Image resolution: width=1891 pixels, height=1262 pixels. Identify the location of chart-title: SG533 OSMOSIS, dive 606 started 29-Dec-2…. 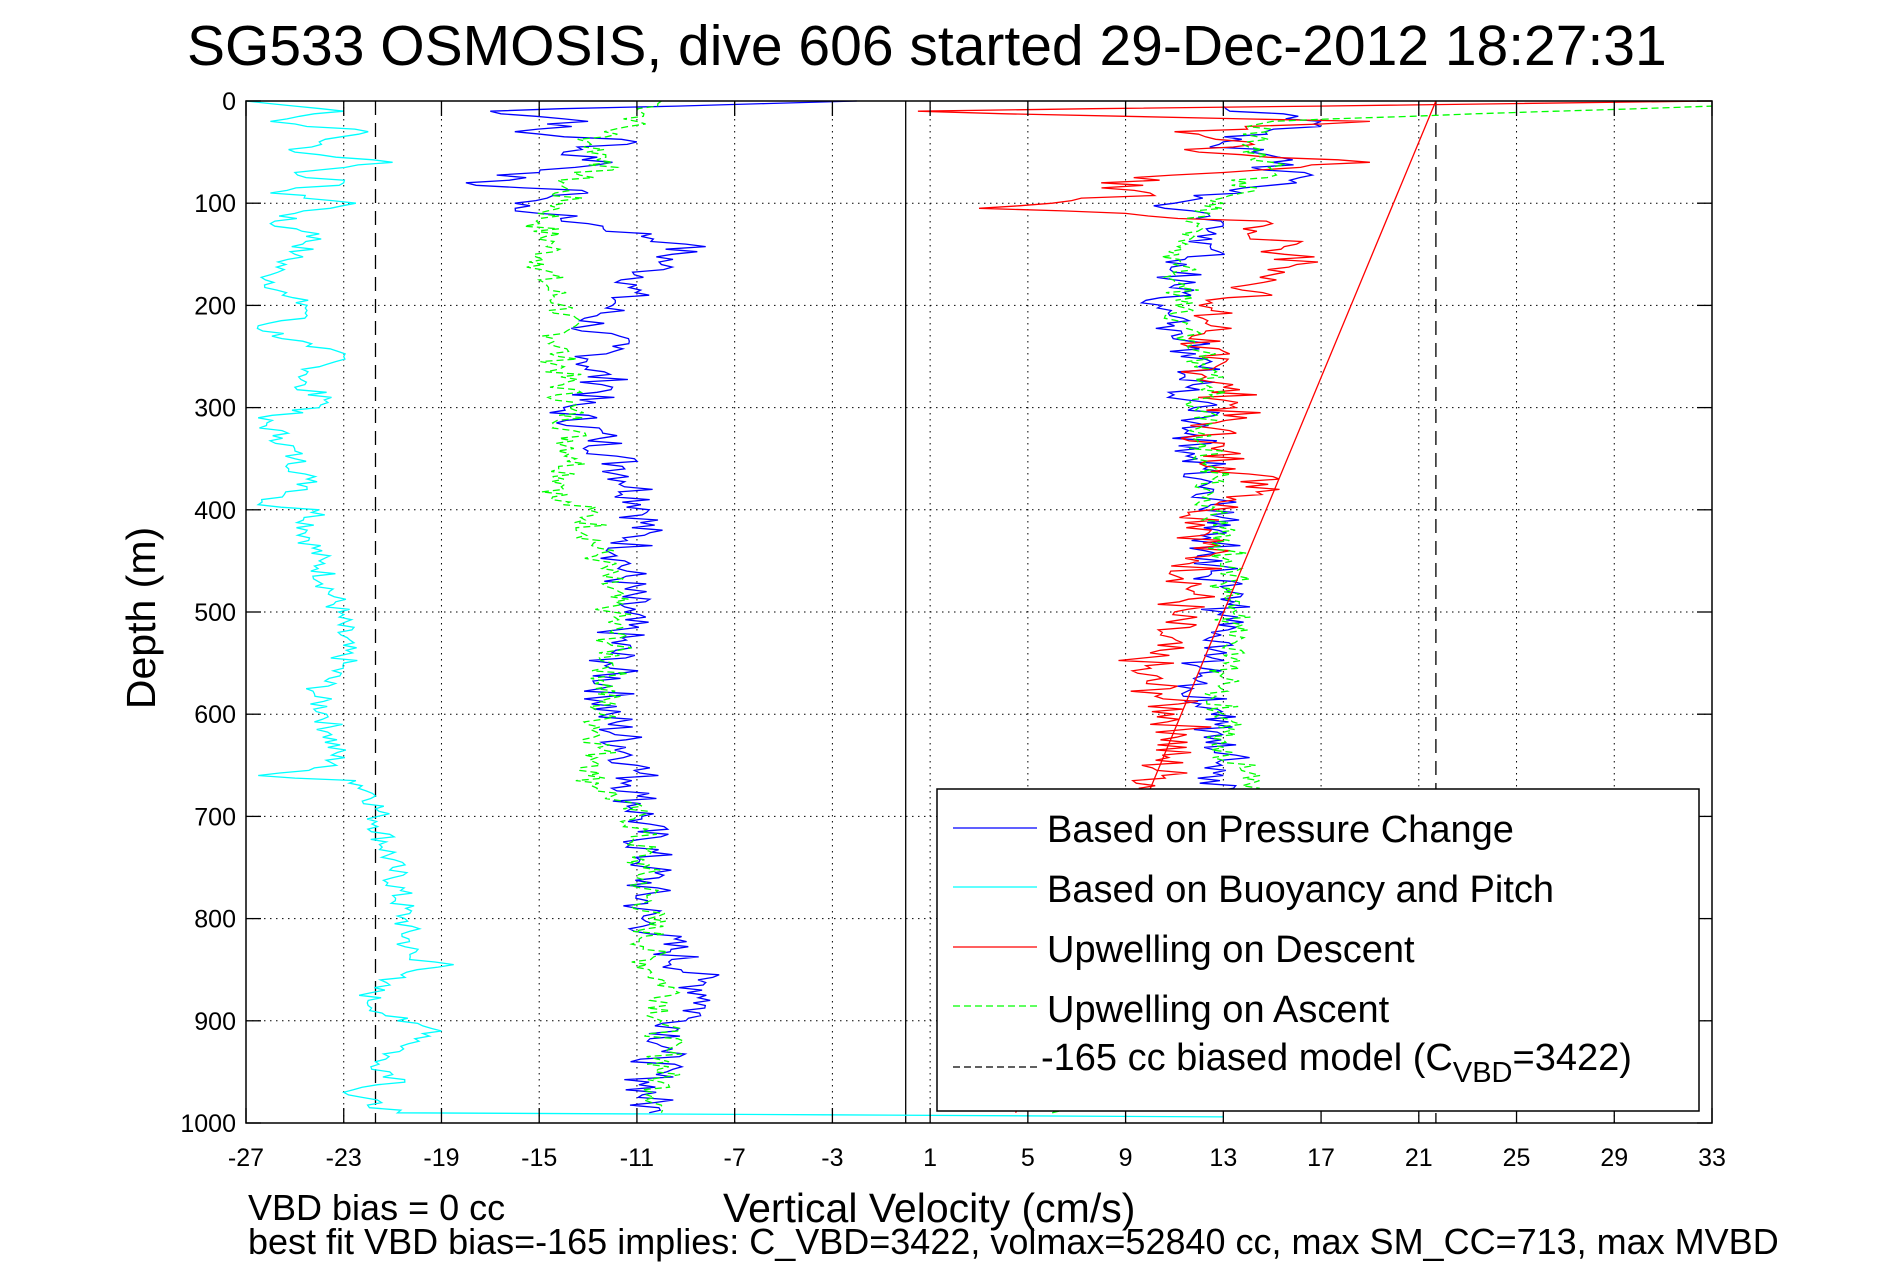
(927, 46).